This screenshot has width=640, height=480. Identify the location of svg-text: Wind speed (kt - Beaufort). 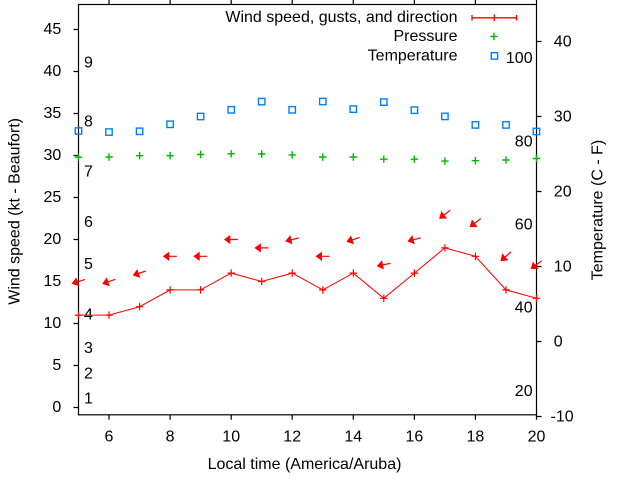
(14, 211).